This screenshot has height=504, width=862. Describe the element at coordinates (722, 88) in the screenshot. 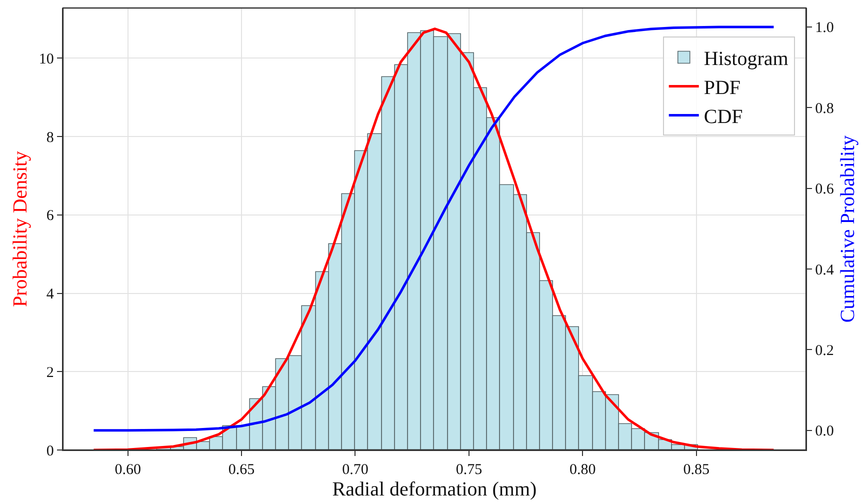

I see `legend-label: PDF` at that location.